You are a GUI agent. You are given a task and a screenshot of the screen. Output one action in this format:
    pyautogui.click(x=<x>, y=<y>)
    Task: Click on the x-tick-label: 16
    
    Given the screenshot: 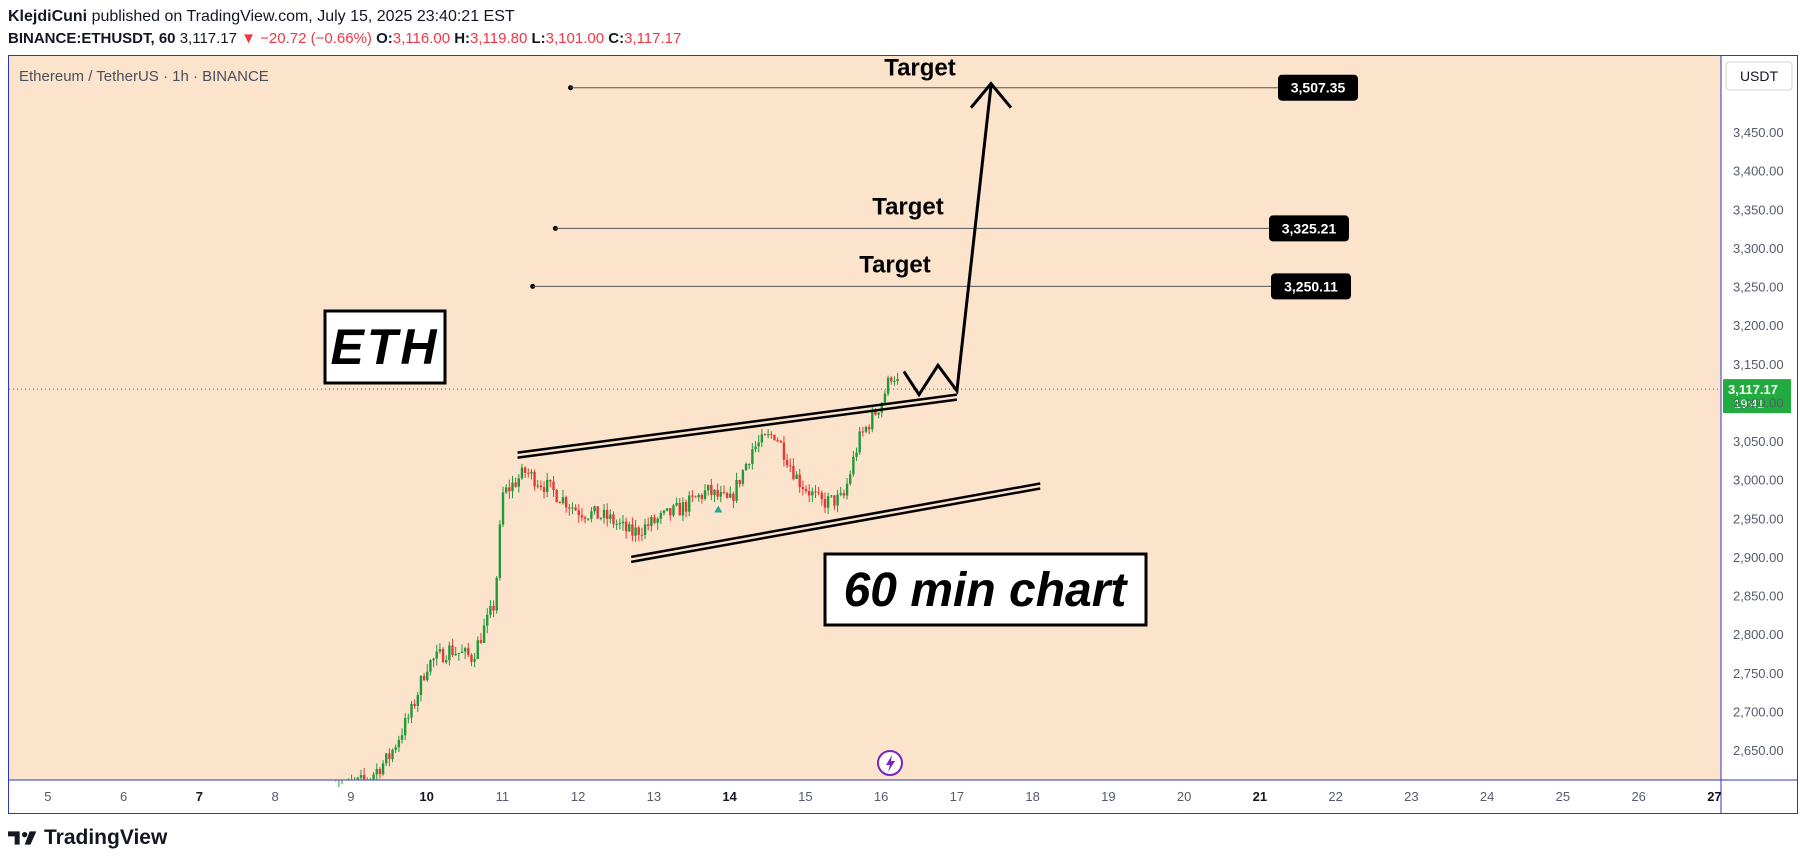 What is the action you would take?
    pyautogui.click(x=881, y=796)
    